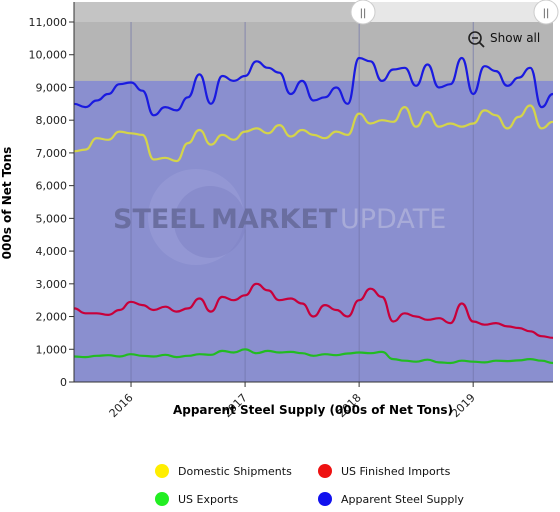  I want to click on navigator-handle-right-knob, so click(546, 12).